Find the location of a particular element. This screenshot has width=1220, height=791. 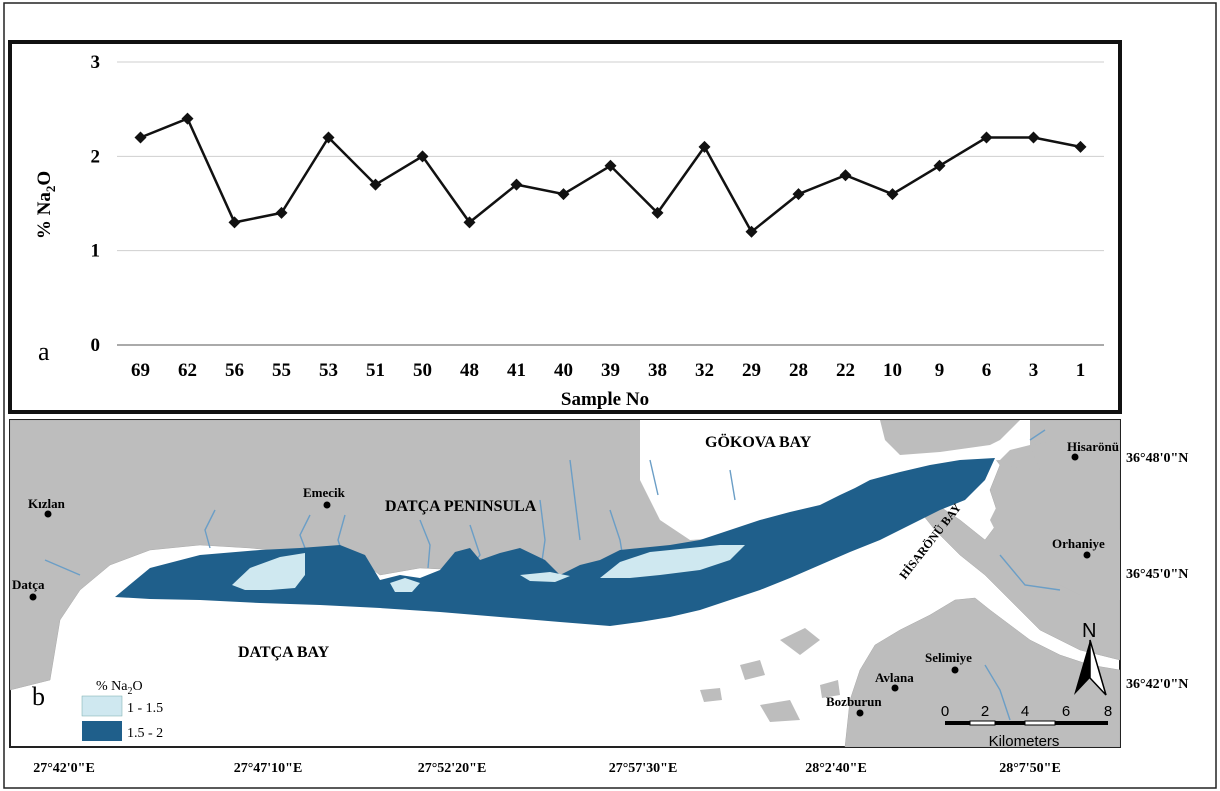

svg-text: Emecik is located at coordinates (324, 492).